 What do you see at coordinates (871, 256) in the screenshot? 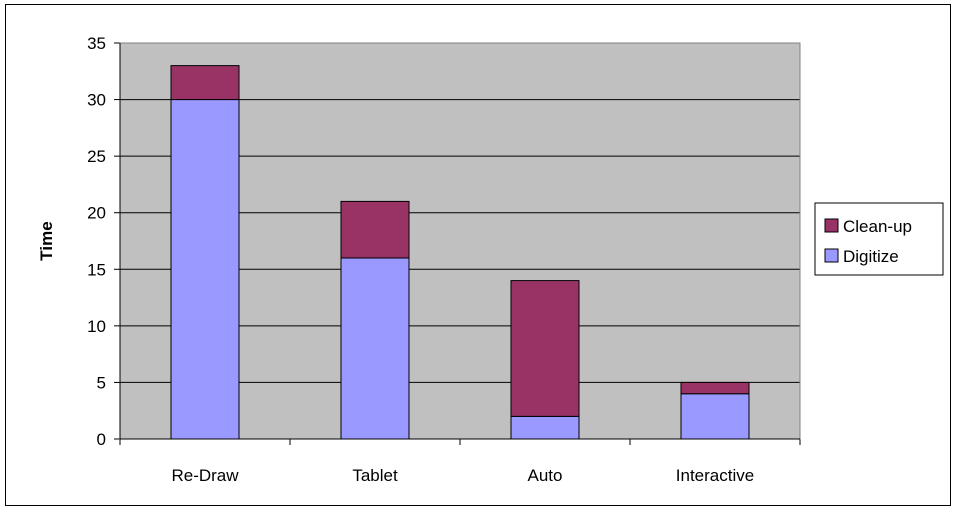
I see `legend-label: Digitize` at bounding box center [871, 256].